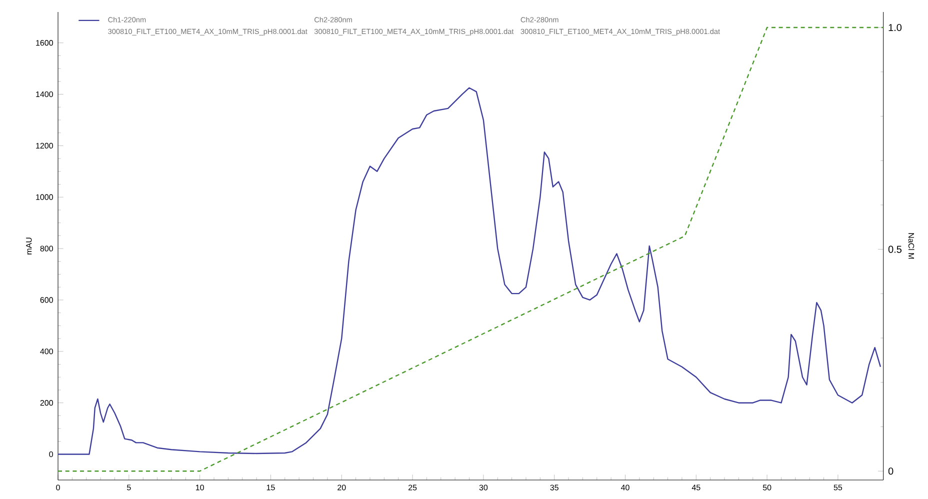  I want to click on y-tick-label: 800, so click(46, 249).